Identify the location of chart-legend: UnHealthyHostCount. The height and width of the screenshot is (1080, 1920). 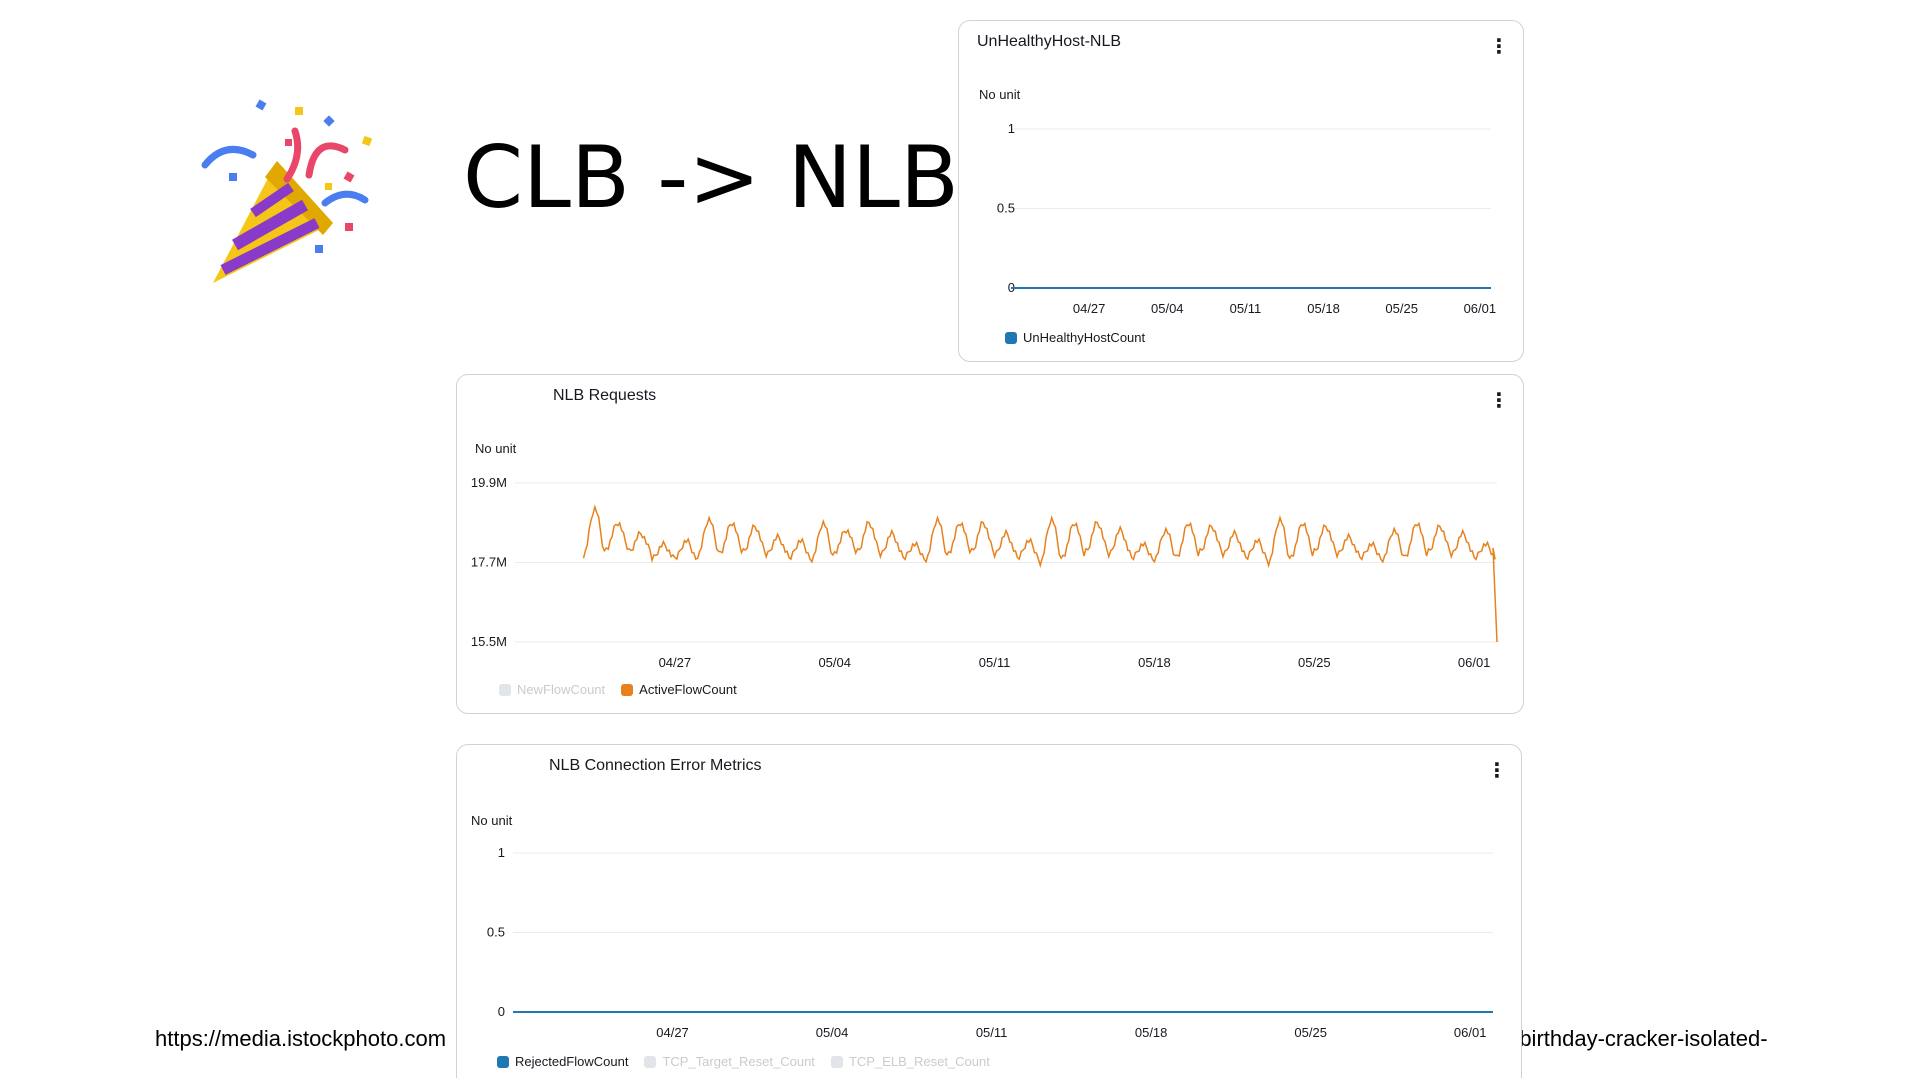
(1075, 337).